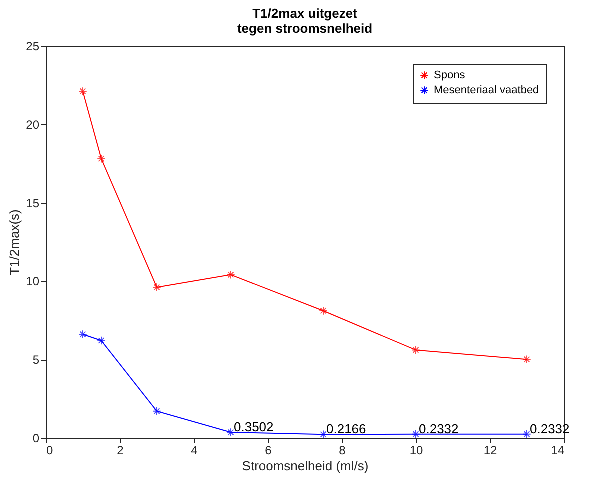  I want to click on x-tick-label: 6, so click(268, 451).